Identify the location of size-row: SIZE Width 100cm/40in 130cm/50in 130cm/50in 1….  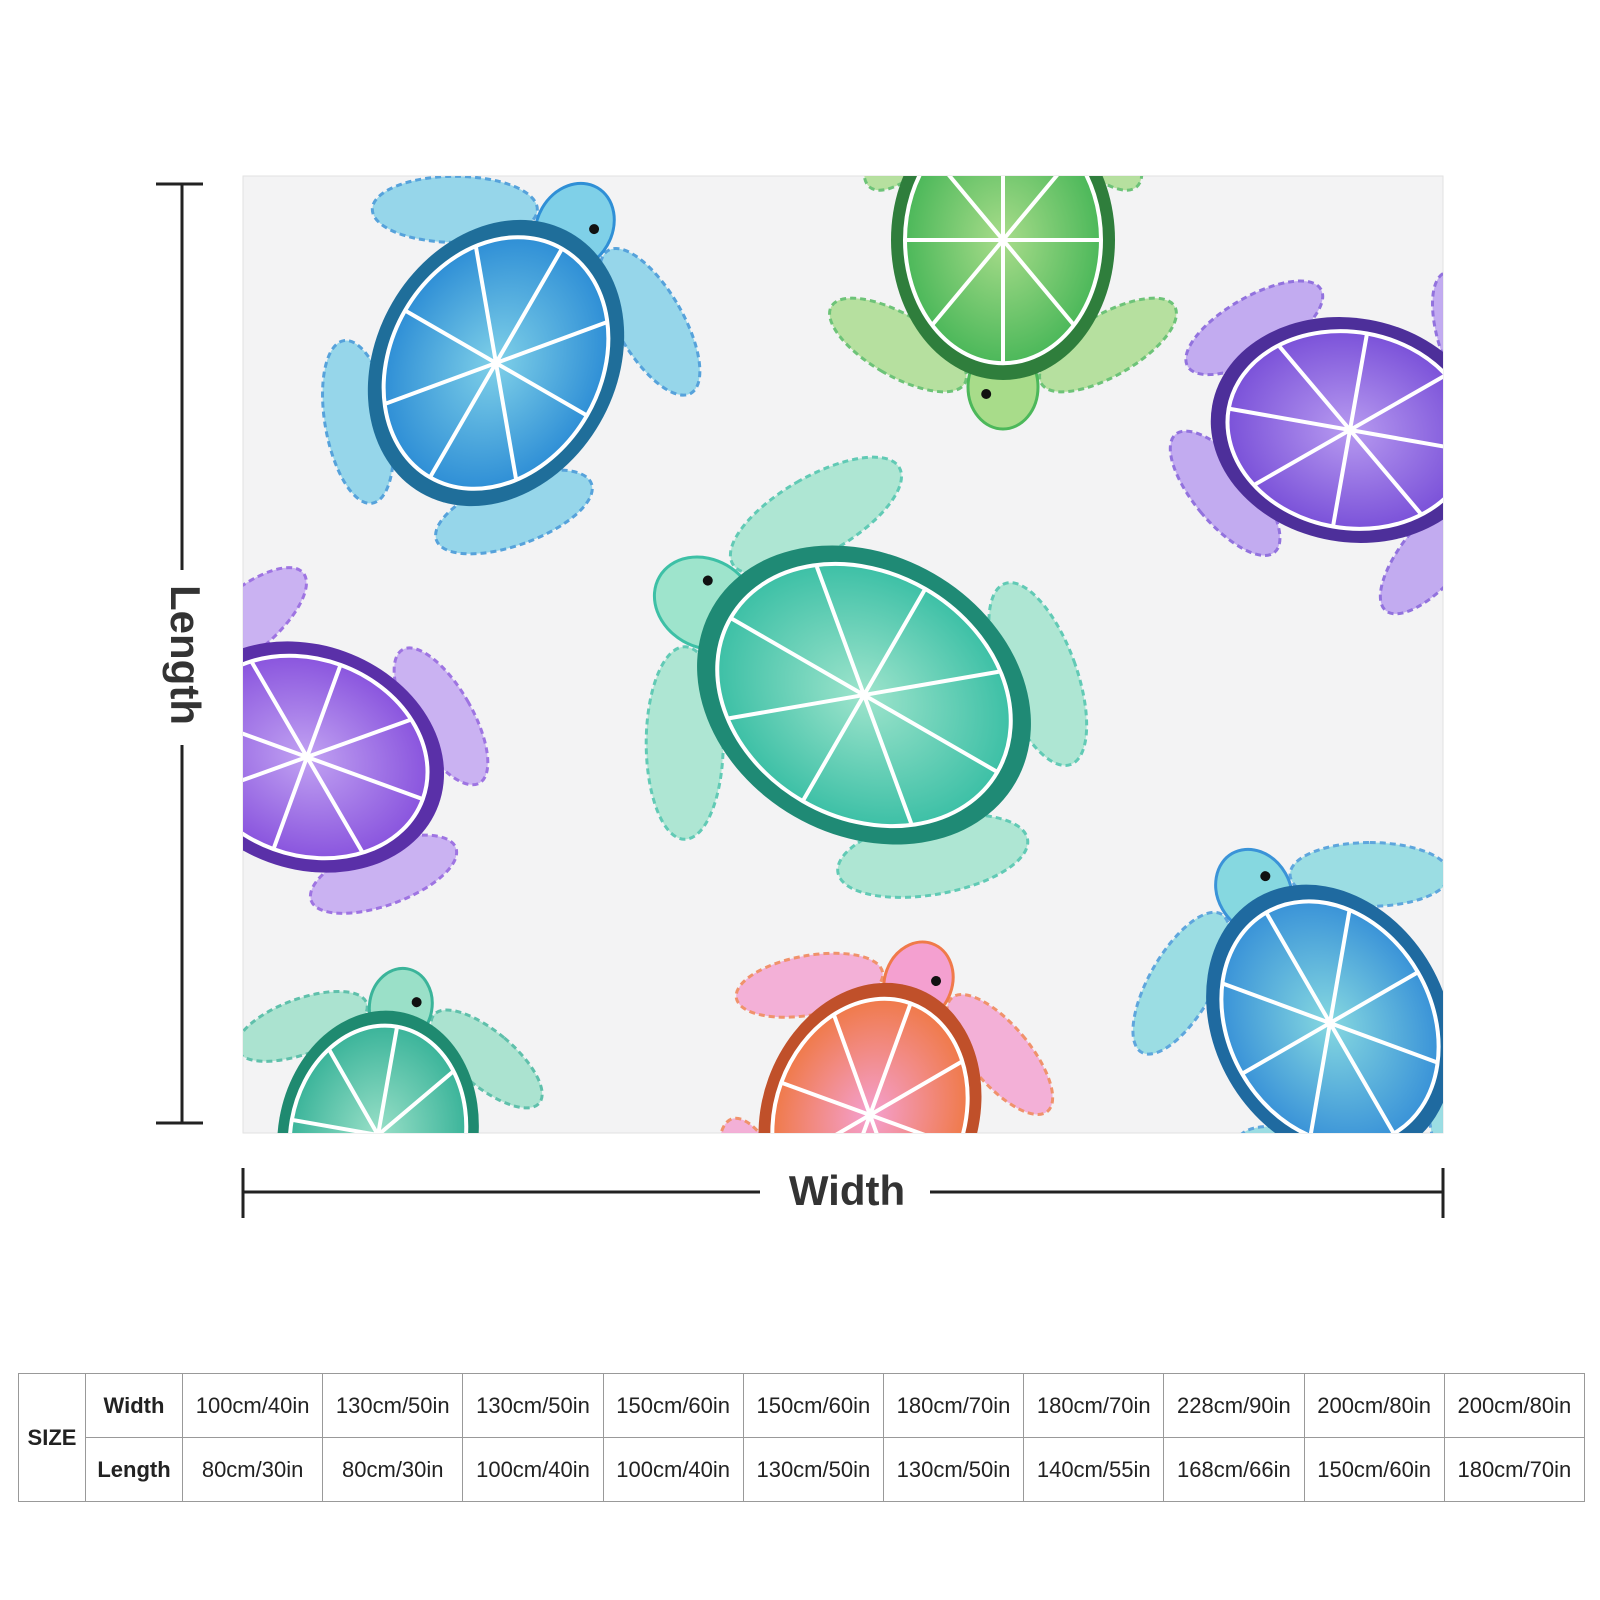
(802, 1437).